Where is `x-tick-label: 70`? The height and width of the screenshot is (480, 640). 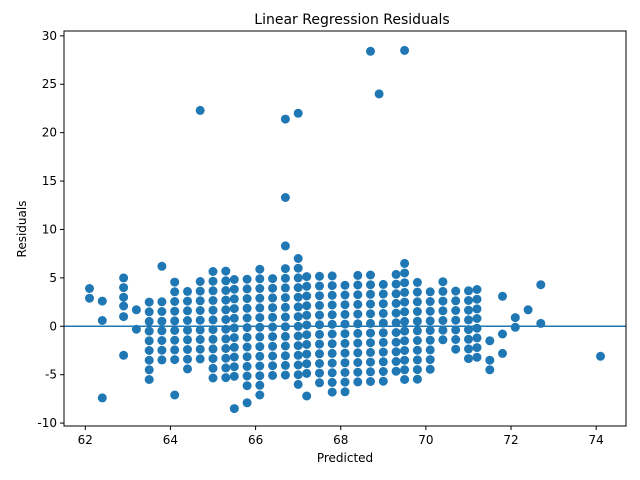 x-tick-label: 70 is located at coordinates (425, 440).